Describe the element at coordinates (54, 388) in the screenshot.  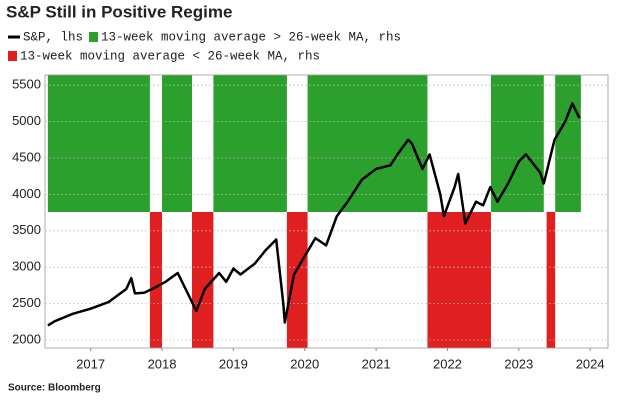
I see `source: Source: Bloomberg` at that location.